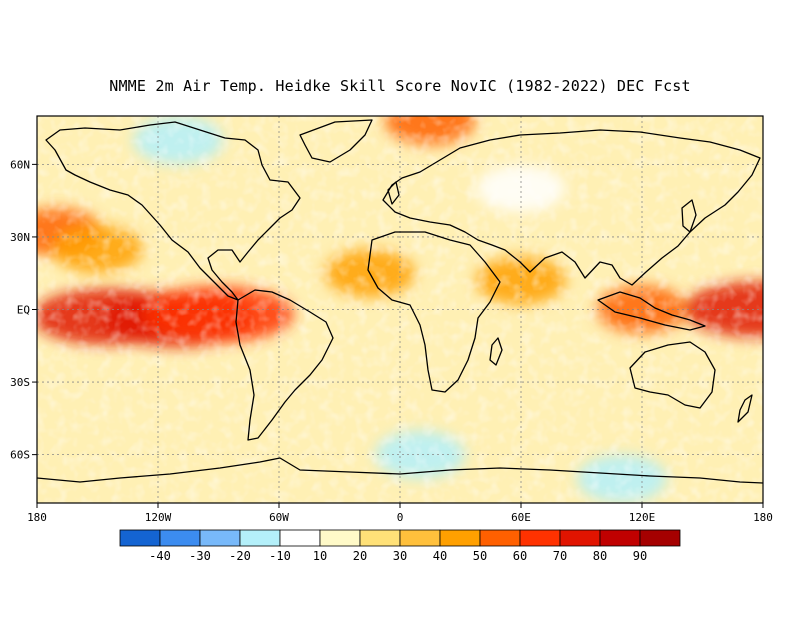  I want to click on colorbar-label-0: -40, so click(160, 556).